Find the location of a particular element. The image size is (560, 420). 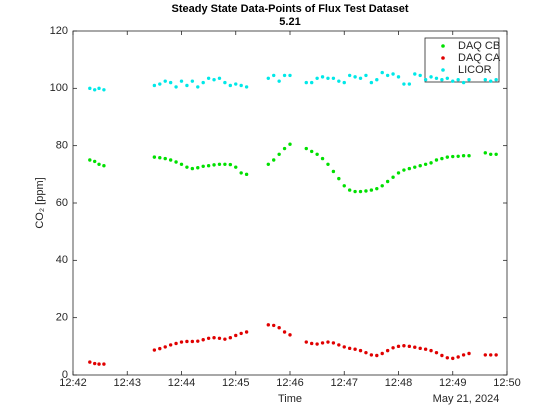

legend-box is located at coordinates (462, 60).